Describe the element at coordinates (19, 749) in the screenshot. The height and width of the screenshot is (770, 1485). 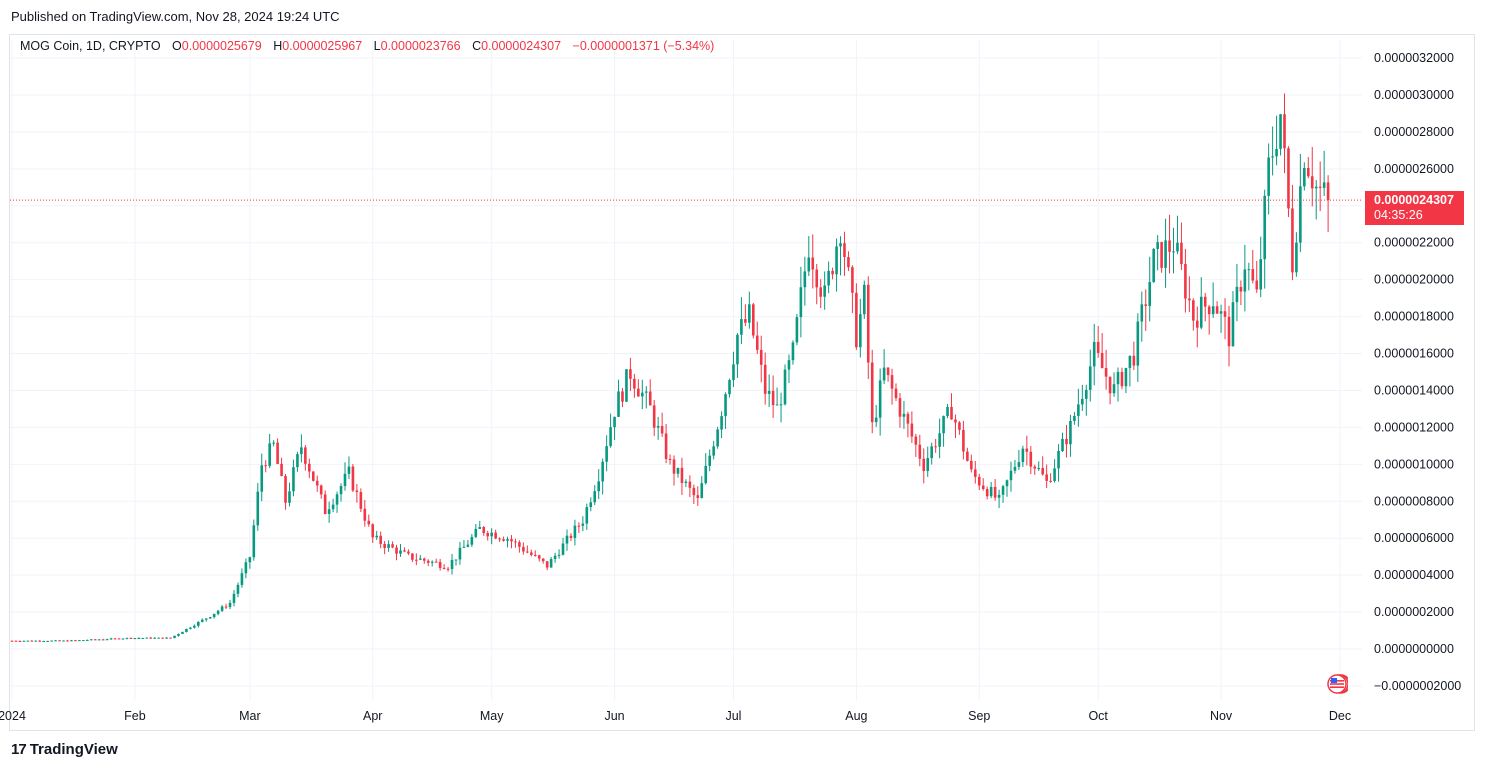
I see `tradingview-logo-mark: 17` at that location.